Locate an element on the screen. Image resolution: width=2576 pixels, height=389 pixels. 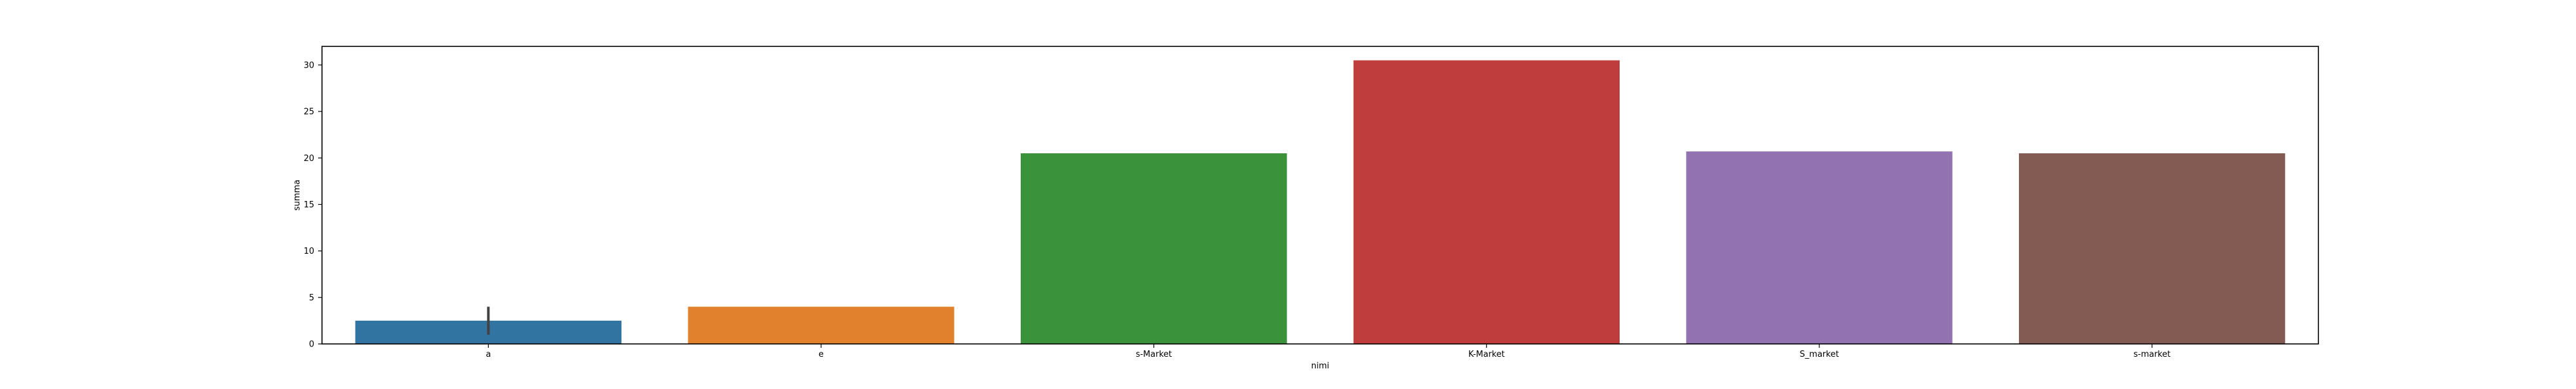
x-tick-label-1: e is located at coordinates (821, 354).